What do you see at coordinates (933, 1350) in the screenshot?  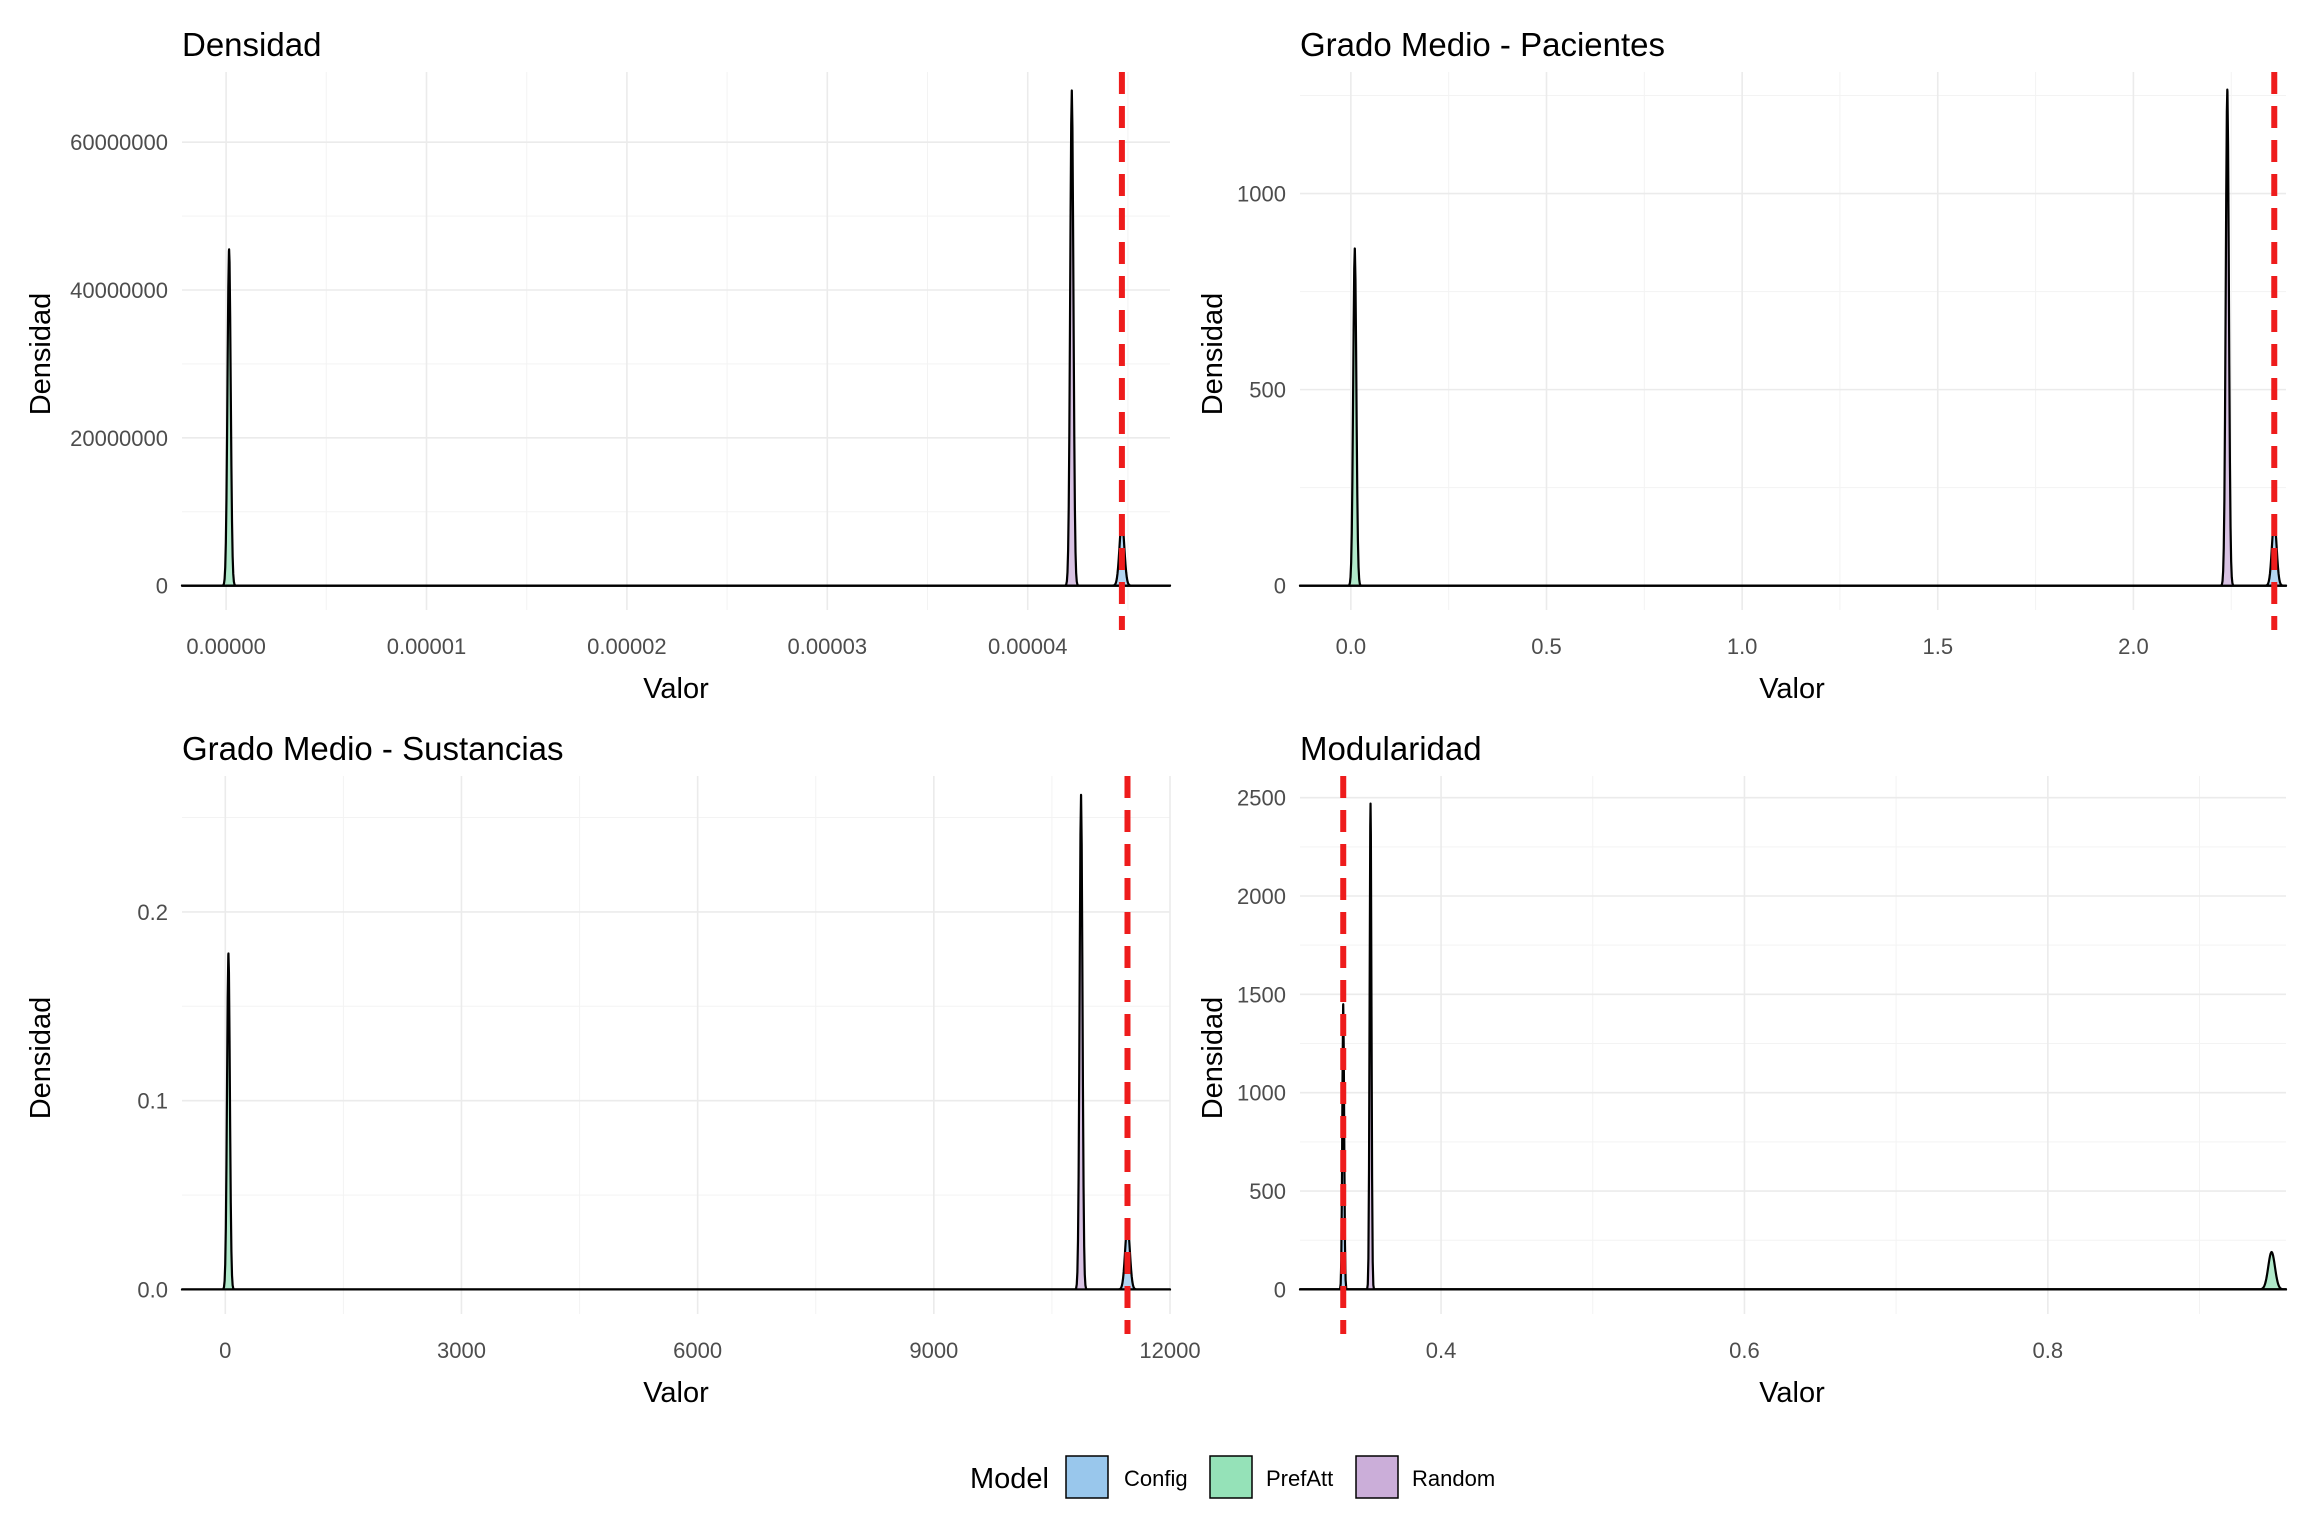 I see `x-tick-label: 9000` at bounding box center [933, 1350].